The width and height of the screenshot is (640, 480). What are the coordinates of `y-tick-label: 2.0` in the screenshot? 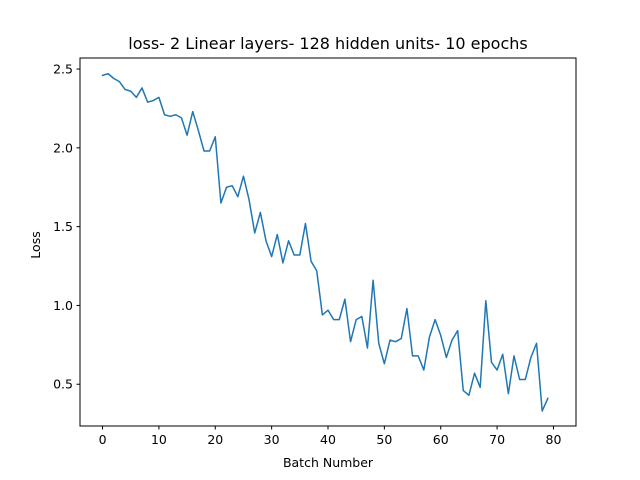 It's located at (63, 147).